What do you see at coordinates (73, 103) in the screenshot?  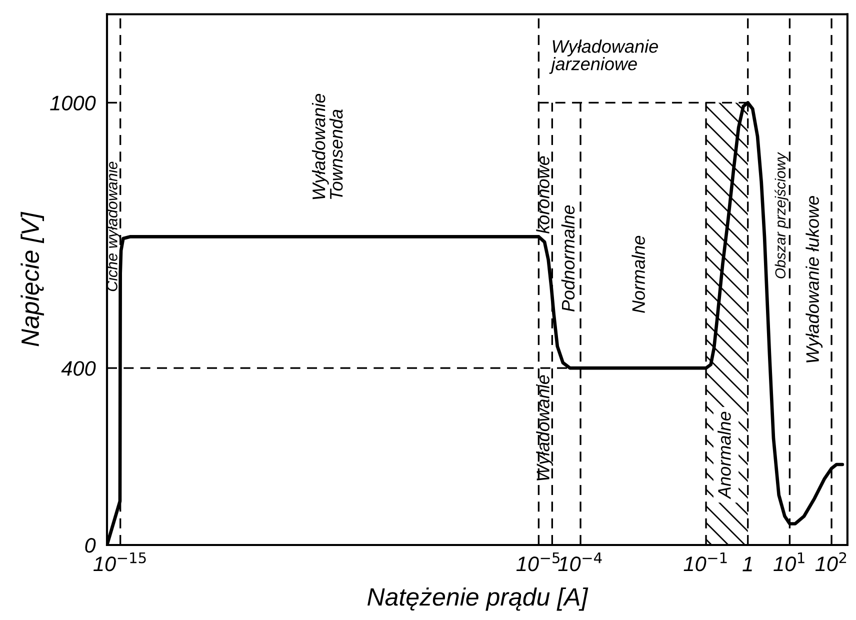 I see `y-tick-label: 1000` at bounding box center [73, 103].